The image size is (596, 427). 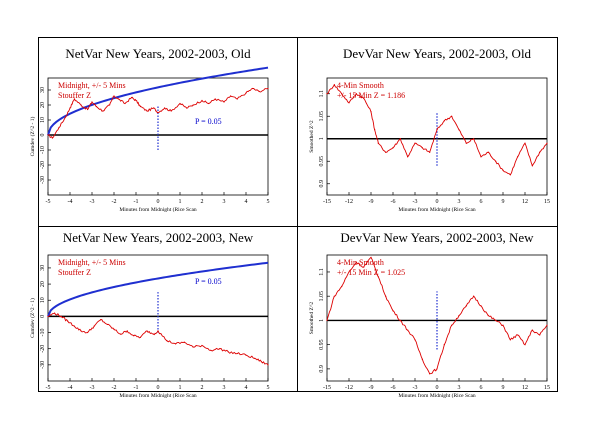 I want to click on x-tick-label: 5, so click(x=268, y=202).